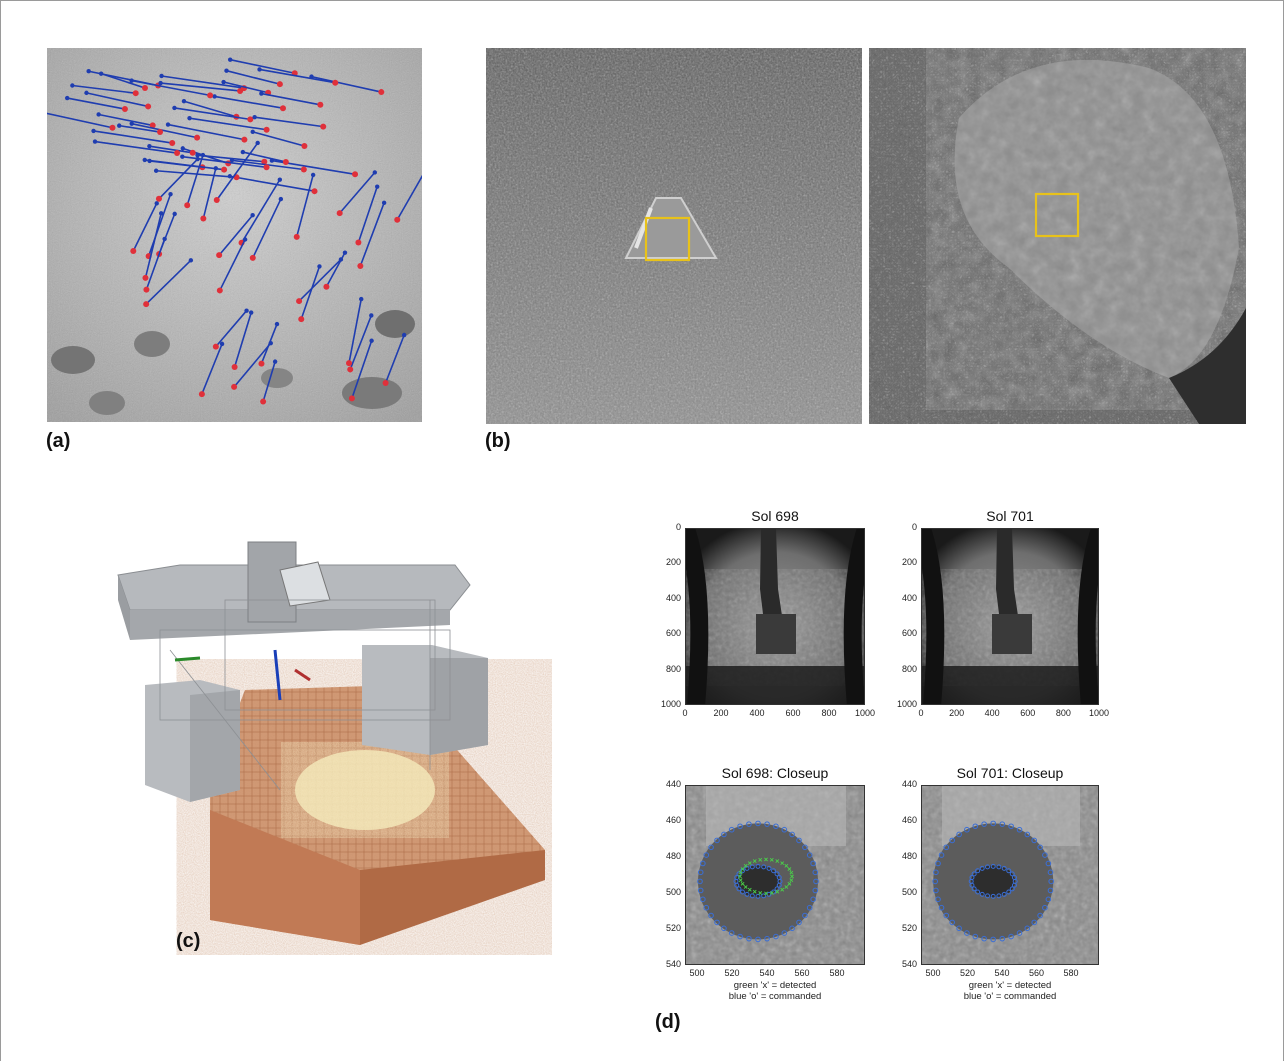  I want to click on x-tick-label: 500, so click(697, 973).